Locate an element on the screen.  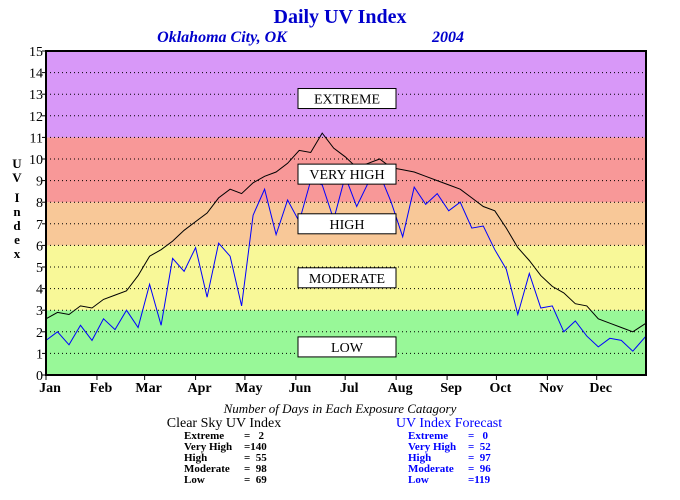
y-tick-label: 1 is located at coordinates (39, 354).